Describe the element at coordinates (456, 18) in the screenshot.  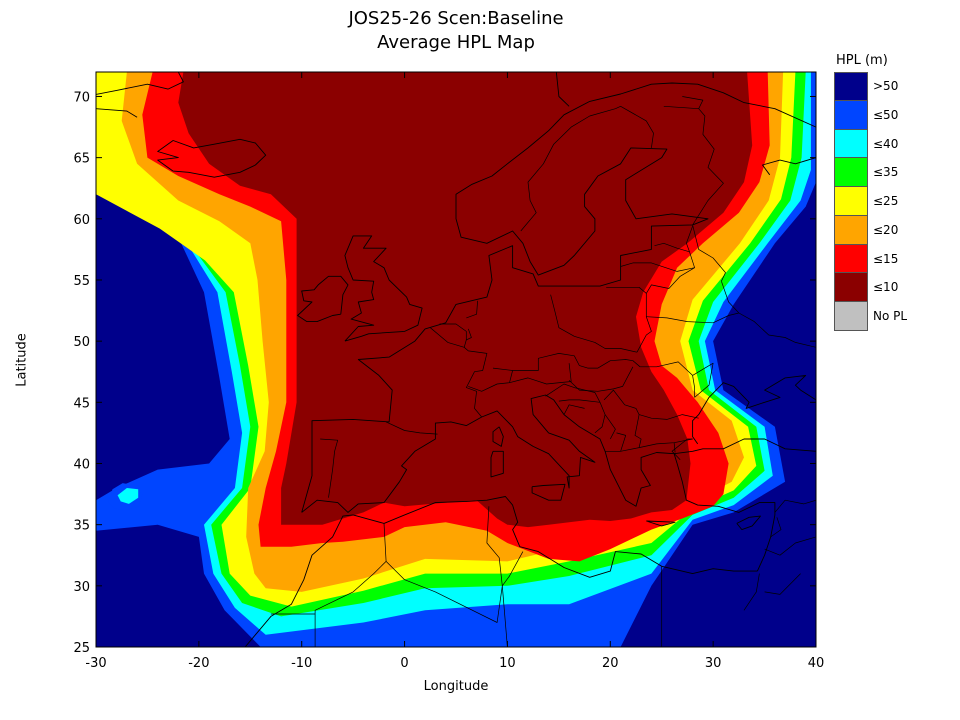
I see `chart-title: JOS25-26 Scen:Baseline` at that location.